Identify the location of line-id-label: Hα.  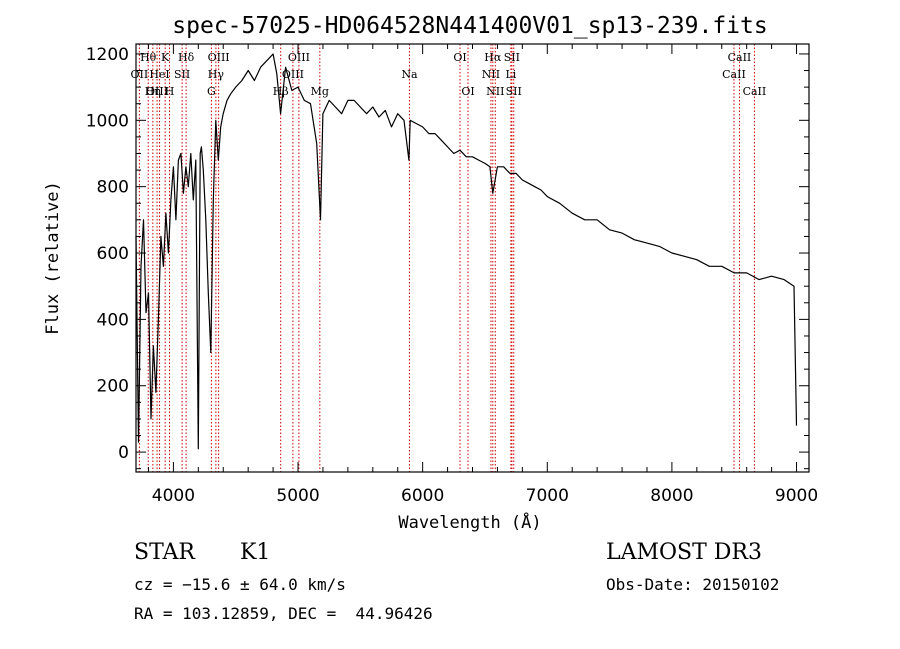
(493, 57).